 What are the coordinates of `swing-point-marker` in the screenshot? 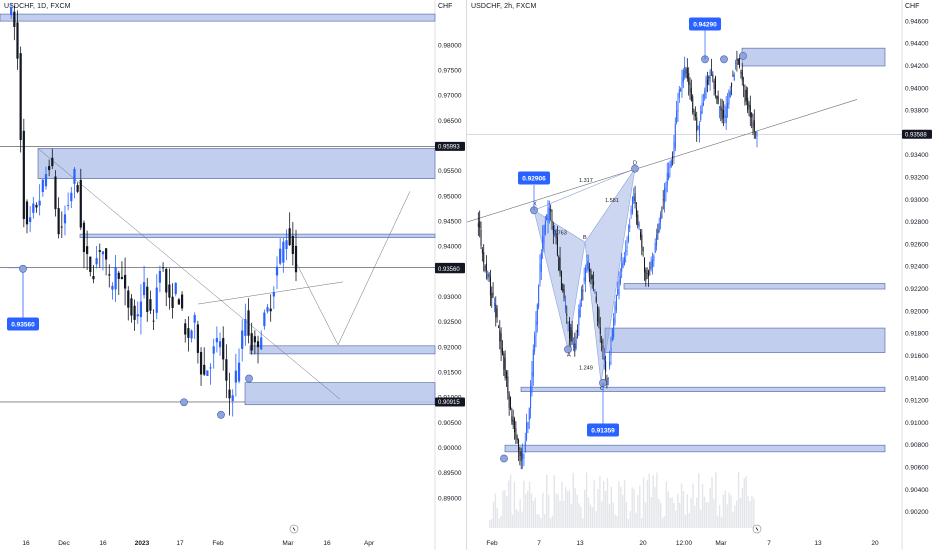 It's located at (504, 458).